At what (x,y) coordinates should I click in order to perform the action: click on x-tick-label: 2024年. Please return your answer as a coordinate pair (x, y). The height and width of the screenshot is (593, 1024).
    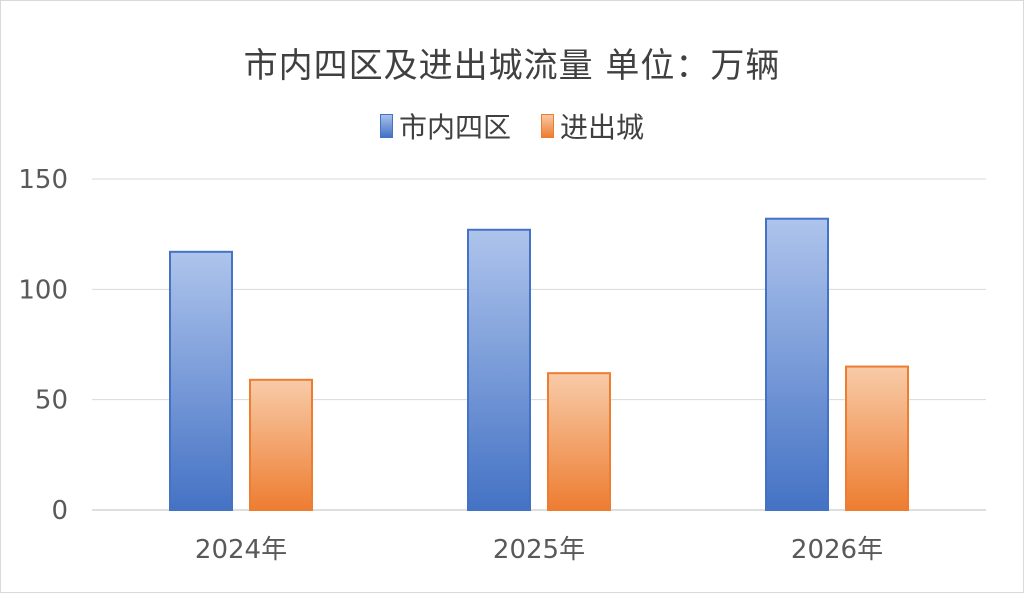
    Looking at the image, I should click on (241, 550).